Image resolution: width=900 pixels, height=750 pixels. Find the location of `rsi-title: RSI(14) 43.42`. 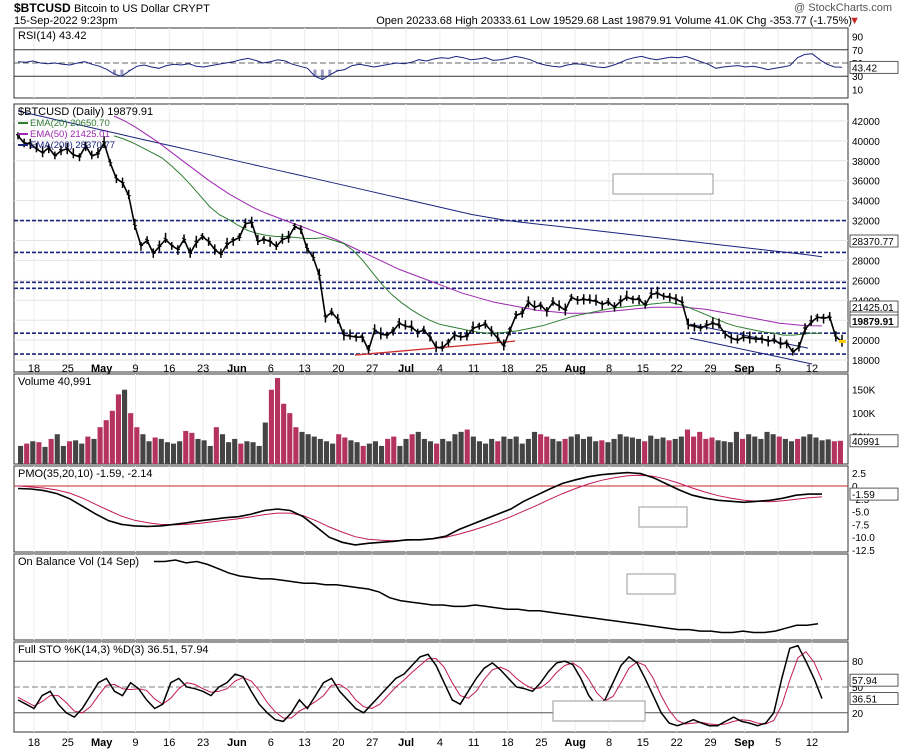

rsi-title: RSI(14) 43.42 is located at coordinates (52, 36).